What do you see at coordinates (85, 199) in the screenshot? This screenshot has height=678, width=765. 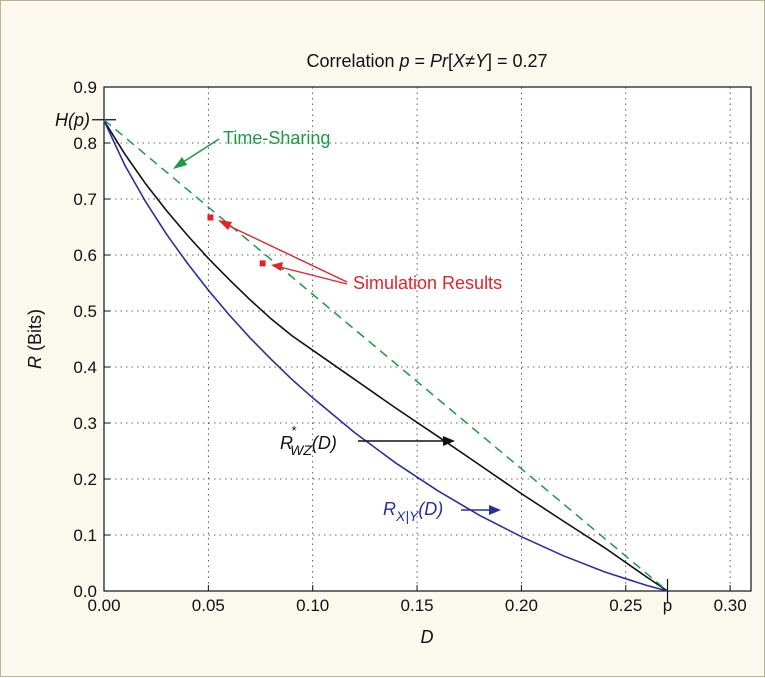 I see `y-tick-label: 0.7` at bounding box center [85, 199].